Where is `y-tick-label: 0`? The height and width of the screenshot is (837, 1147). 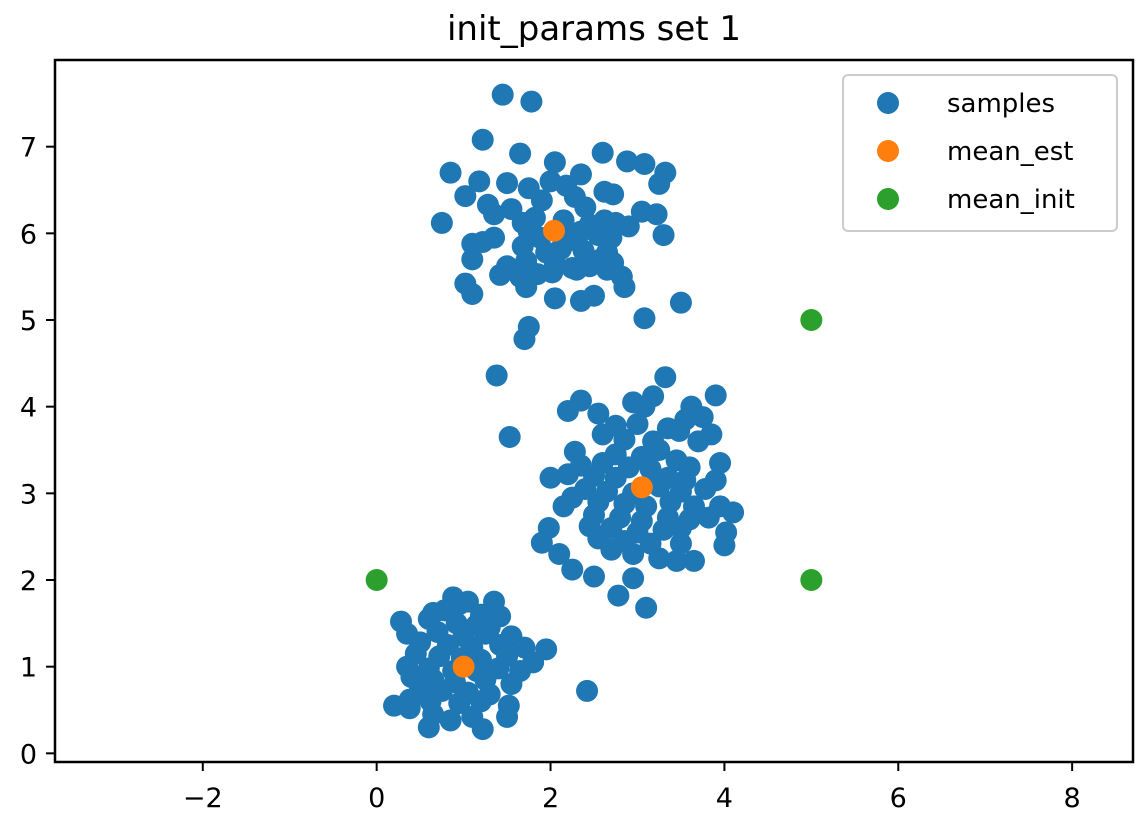
y-tick-label: 0 is located at coordinates (28, 754).